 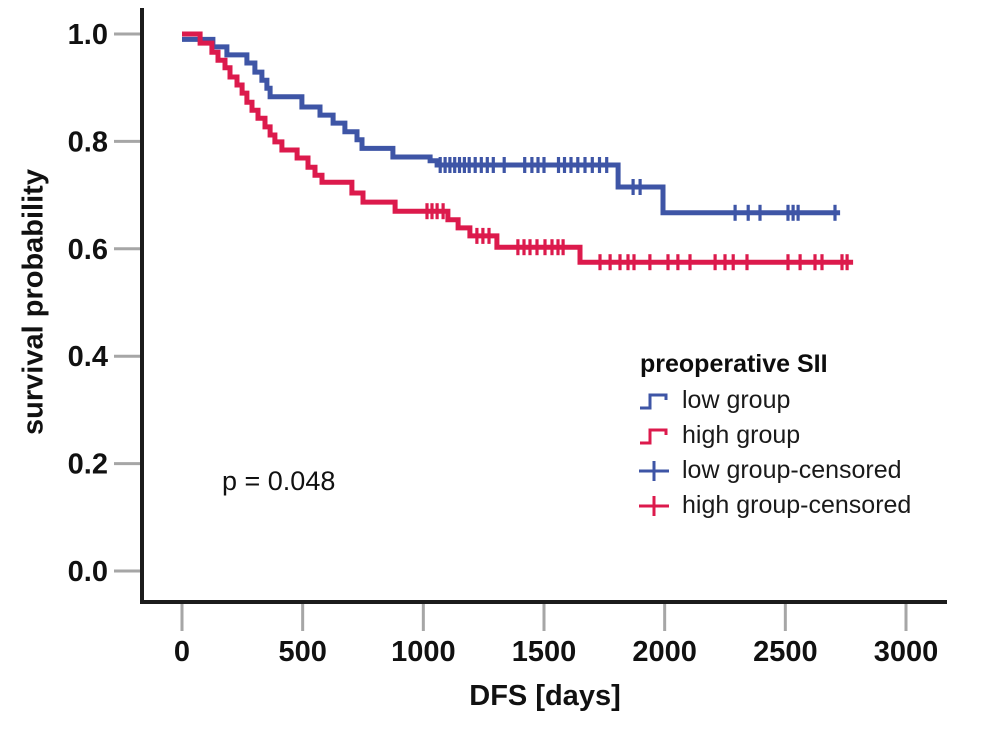 I want to click on x-tick-label: 1500, so click(x=544, y=652).